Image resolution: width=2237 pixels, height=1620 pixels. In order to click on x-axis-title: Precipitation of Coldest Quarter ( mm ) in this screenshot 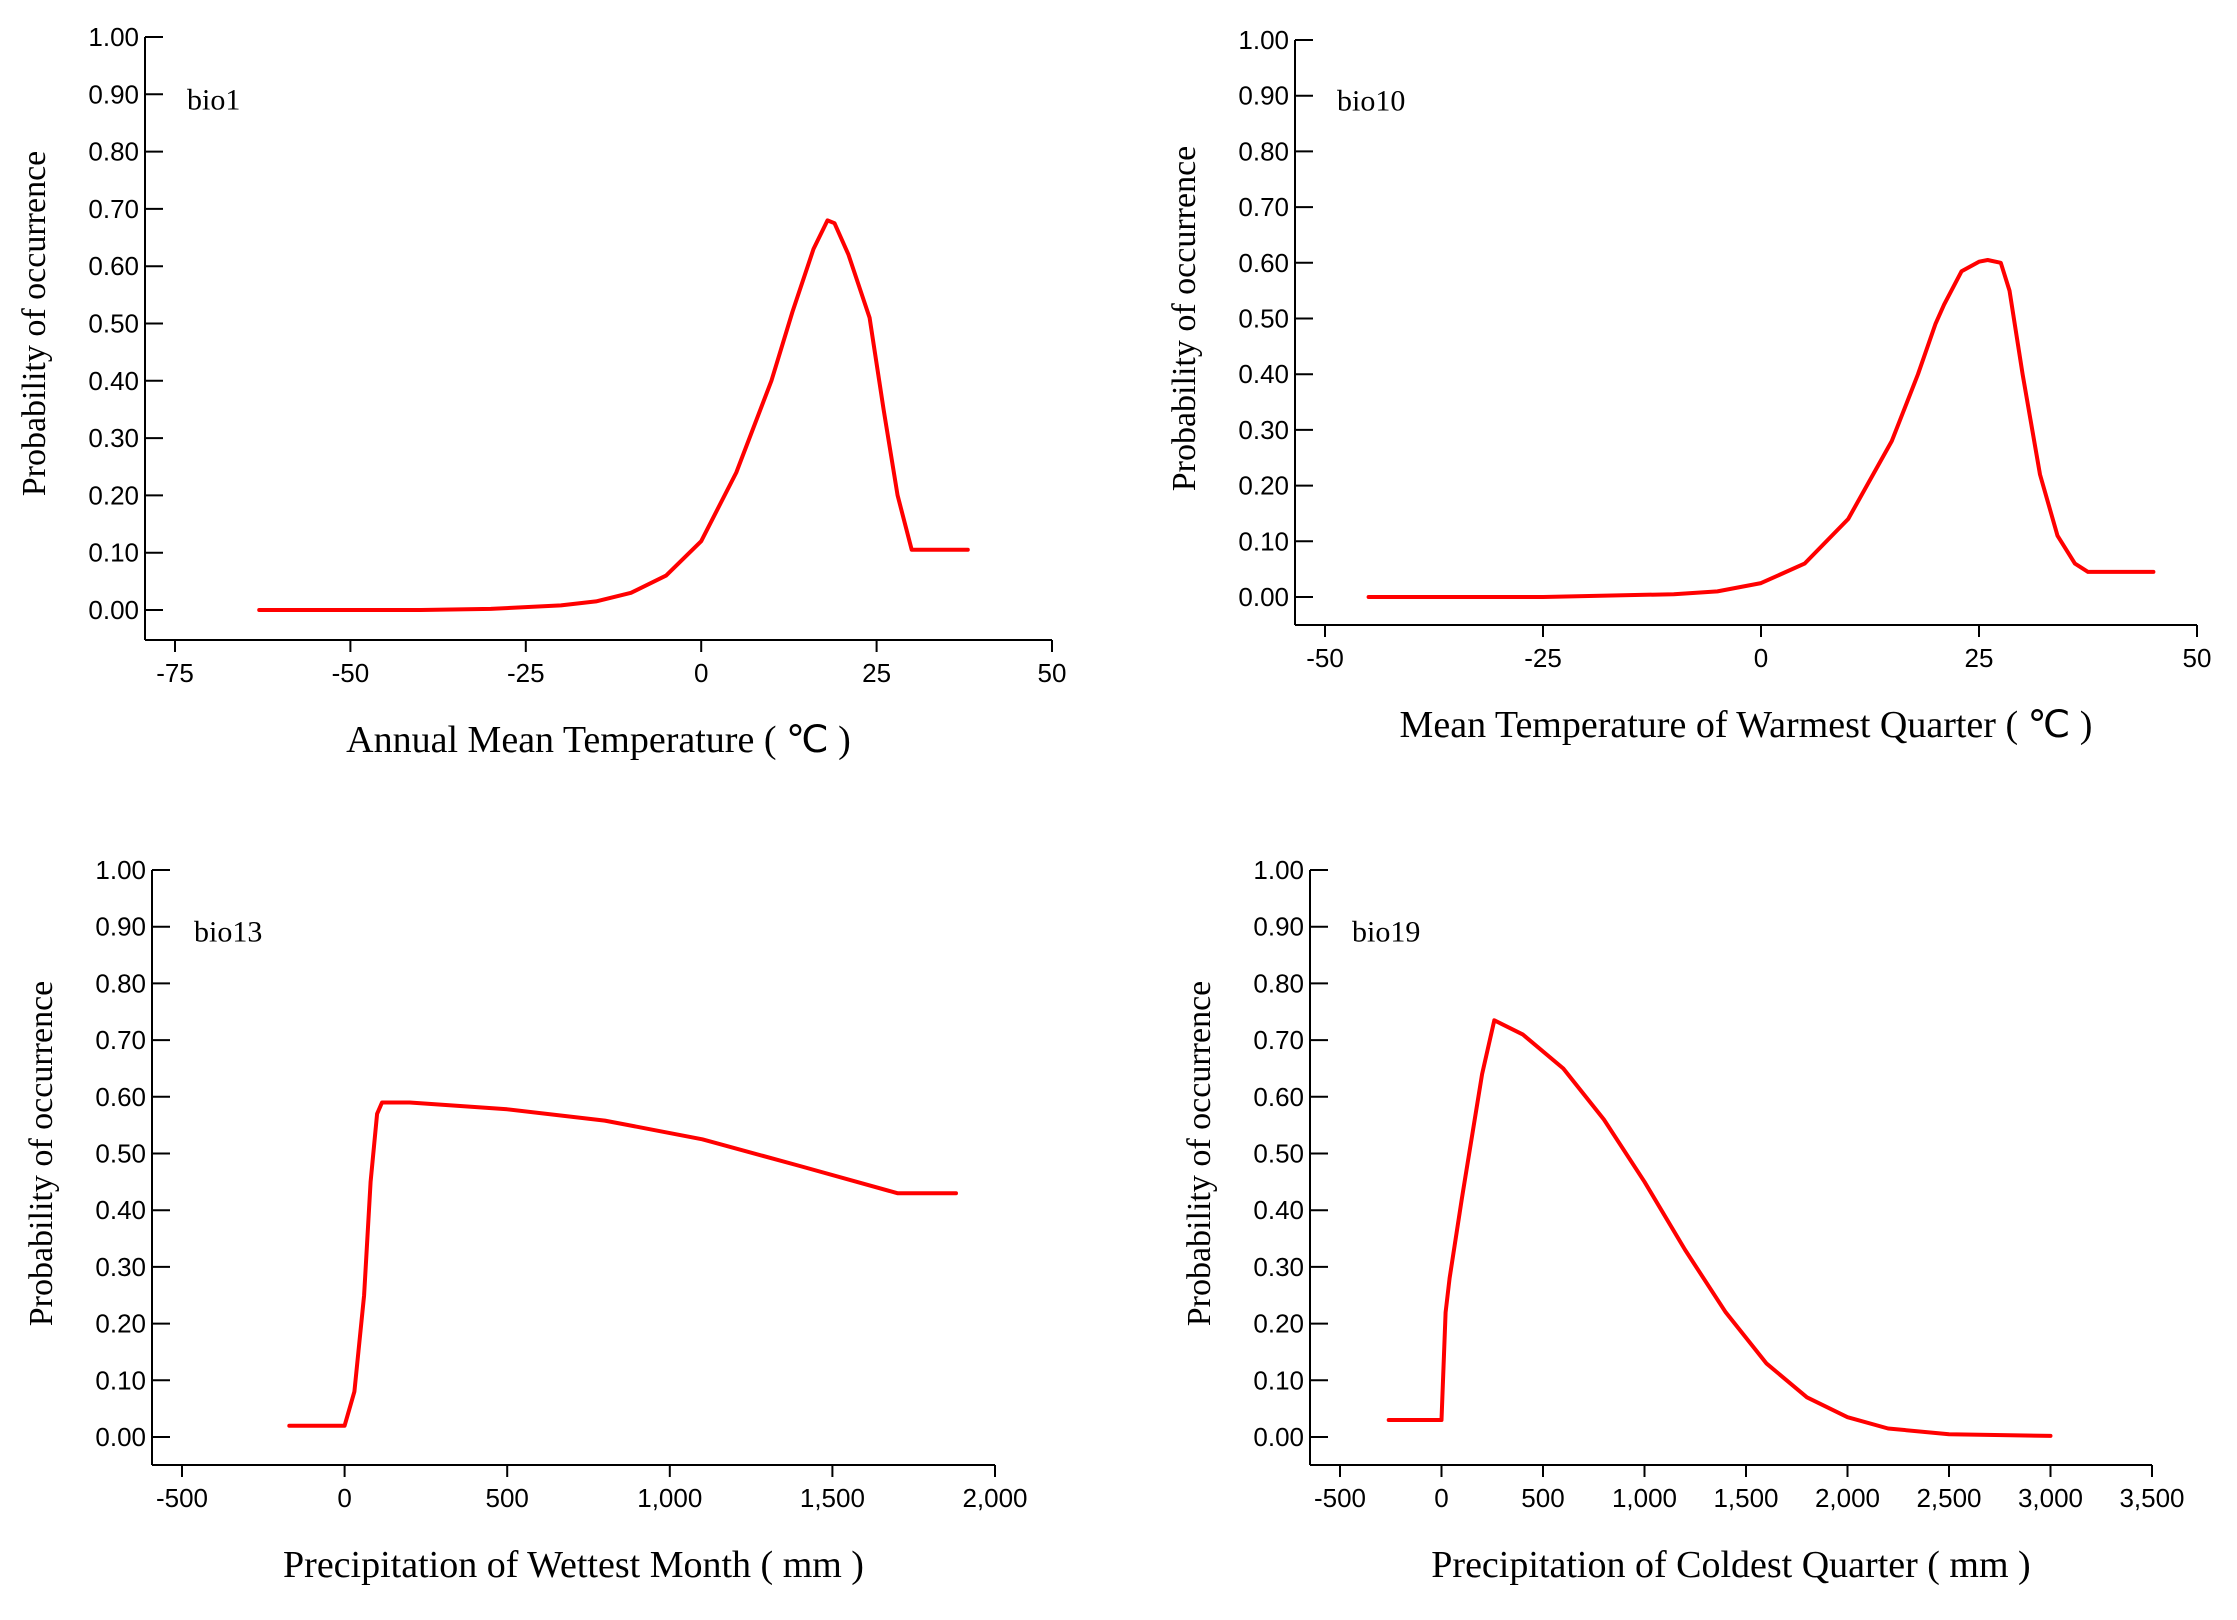, I will do `click(1730, 1565)`.